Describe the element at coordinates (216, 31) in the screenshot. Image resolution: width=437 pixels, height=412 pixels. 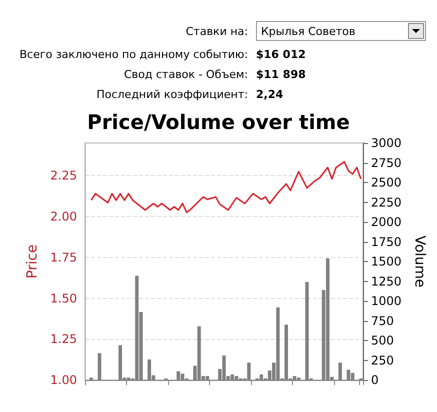
I see `text: Ставки на:` at that location.